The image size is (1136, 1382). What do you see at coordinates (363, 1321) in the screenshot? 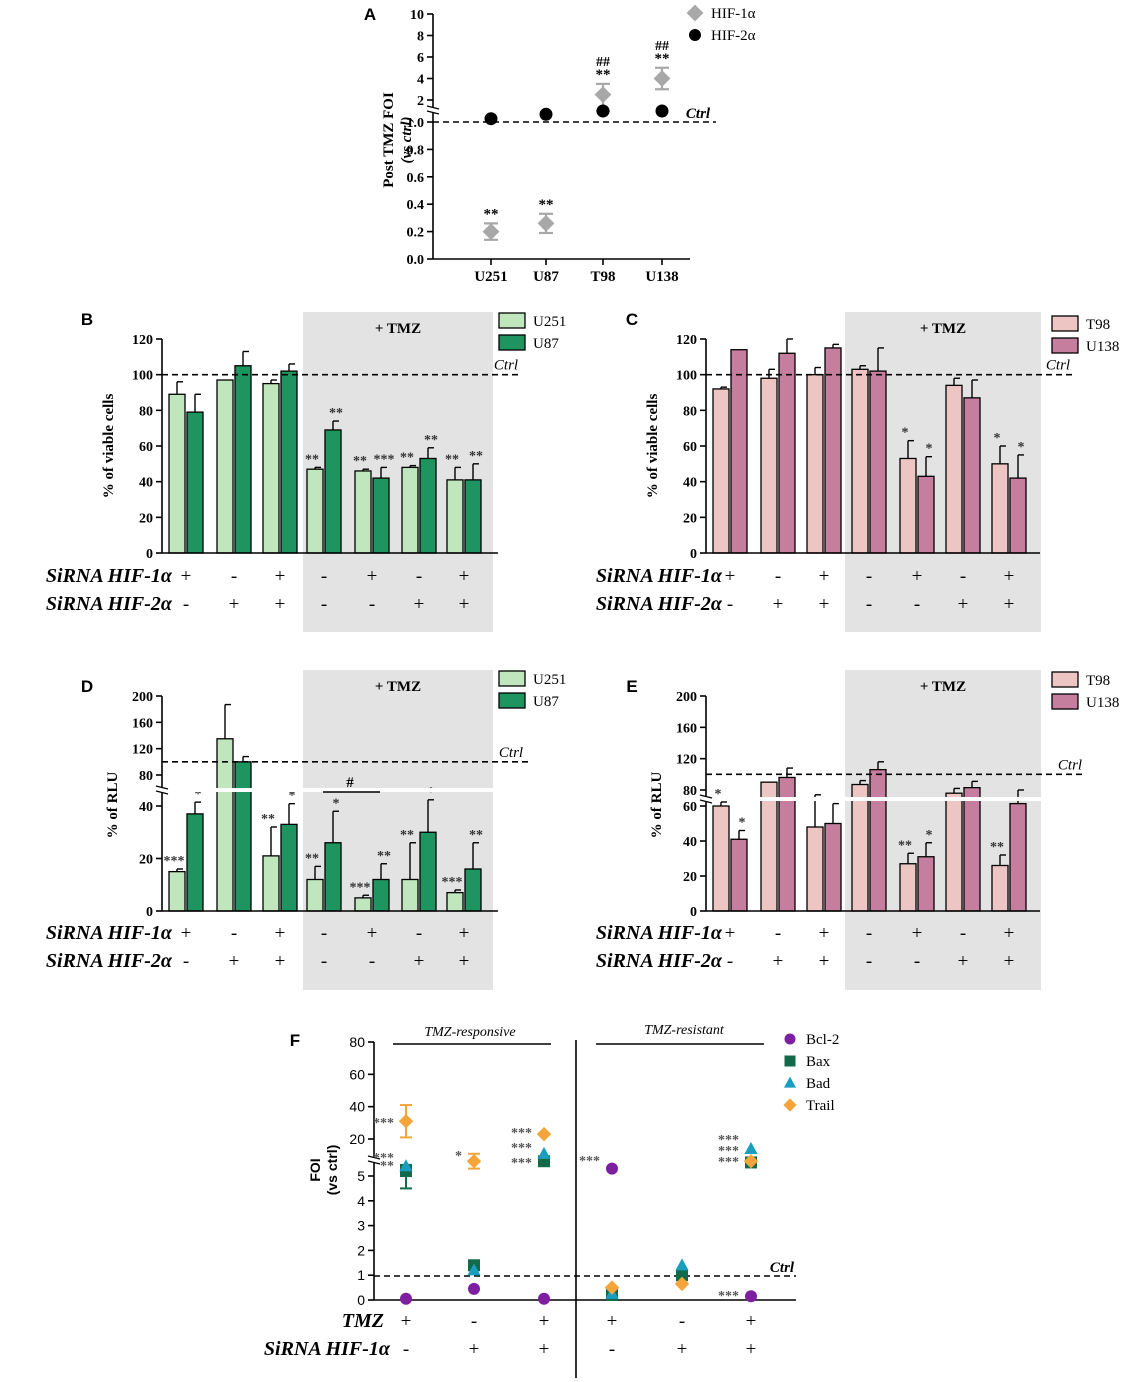
I see `tmz-row-label: TMZ` at bounding box center [363, 1321].